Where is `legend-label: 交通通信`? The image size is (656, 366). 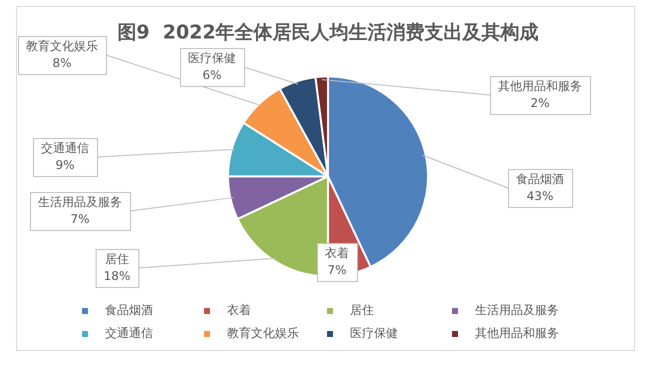 legend-label: 交通通信 is located at coordinates (129, 333).